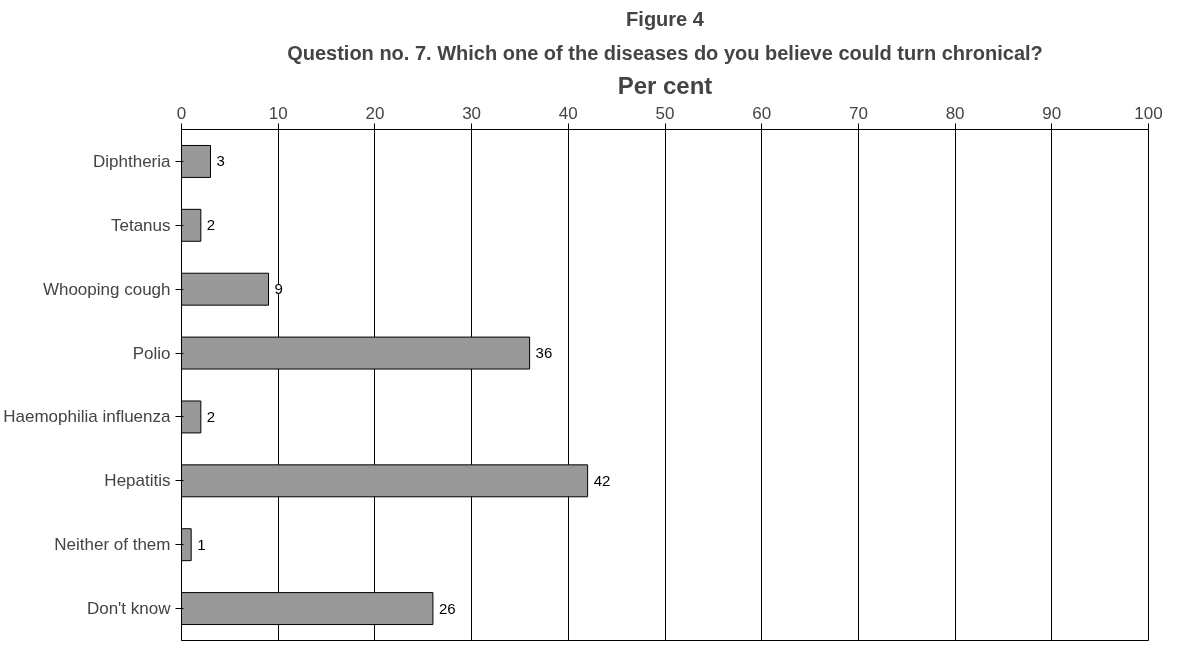 Image resolution: width=1184 pixels, height=656 pixels. Describe the element at coordinates (762, 113) in the screenshot. I see `x-tick-label: 60` at that location.